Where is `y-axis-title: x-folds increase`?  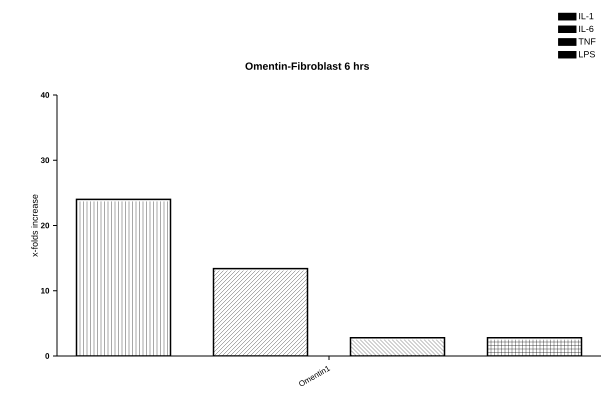
y-axis-title: x-folds increase is located at coordinates (34, 225).